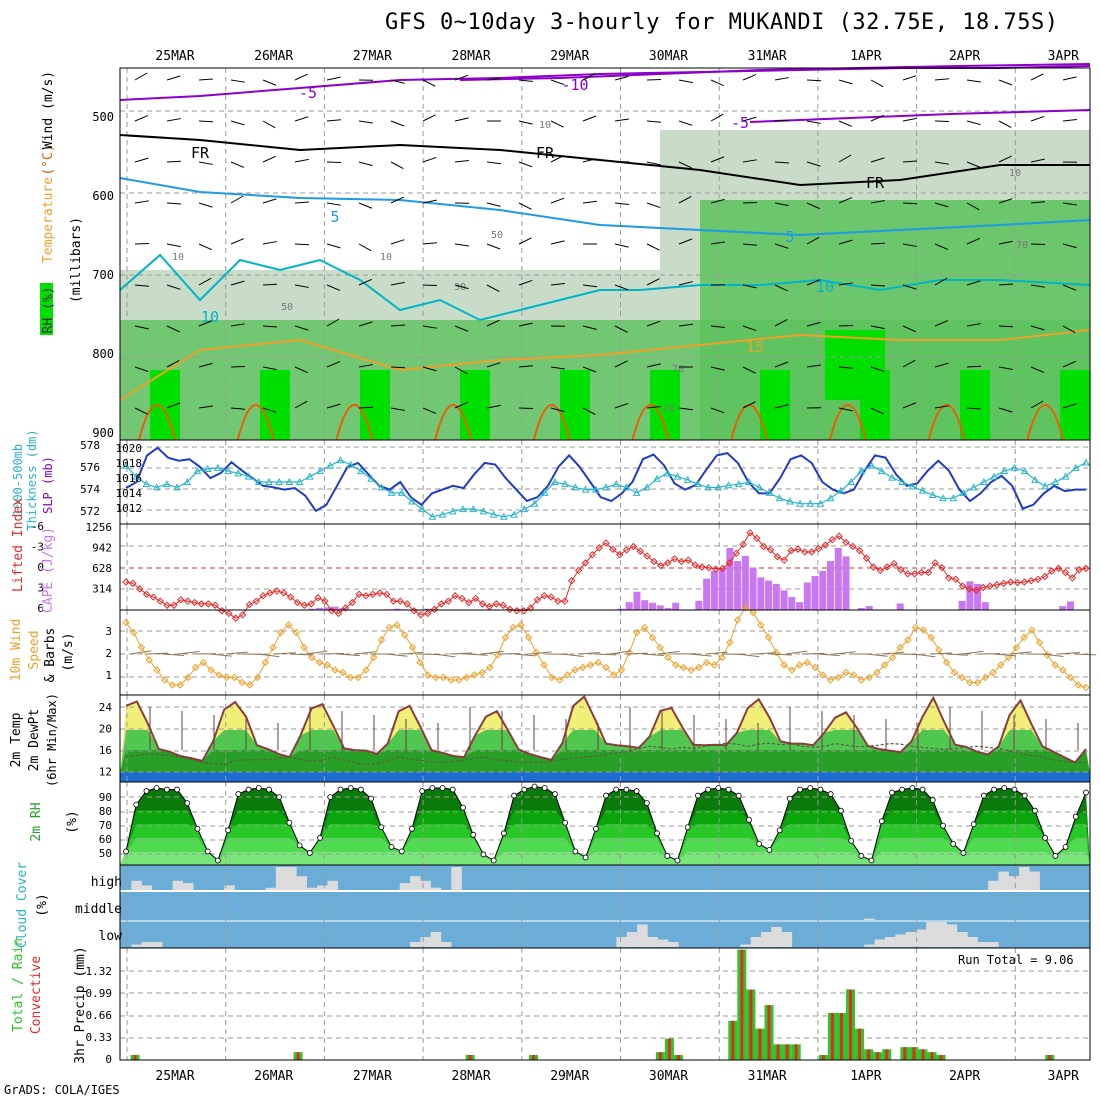  Describe the element at coordinates (875, 183) in the screenshot. I see `isotherm-label: FR` at that location.